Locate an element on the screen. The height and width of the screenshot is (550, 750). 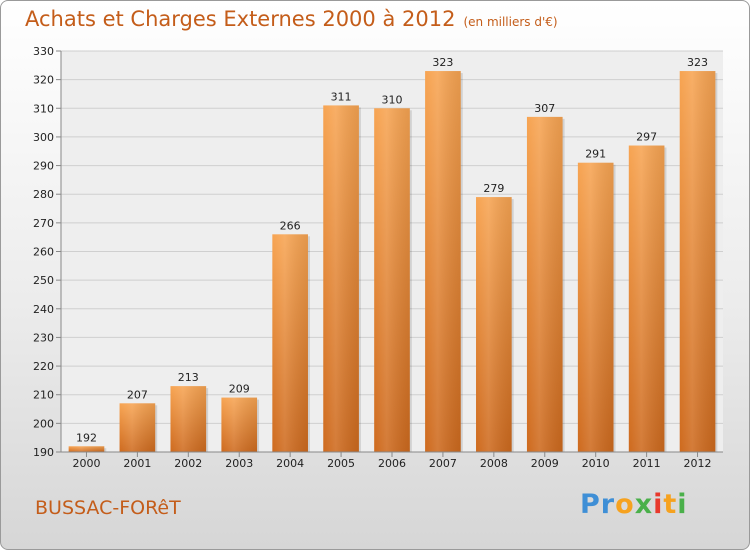
bar-value-label: 213 is located at coordinates (188, 377).